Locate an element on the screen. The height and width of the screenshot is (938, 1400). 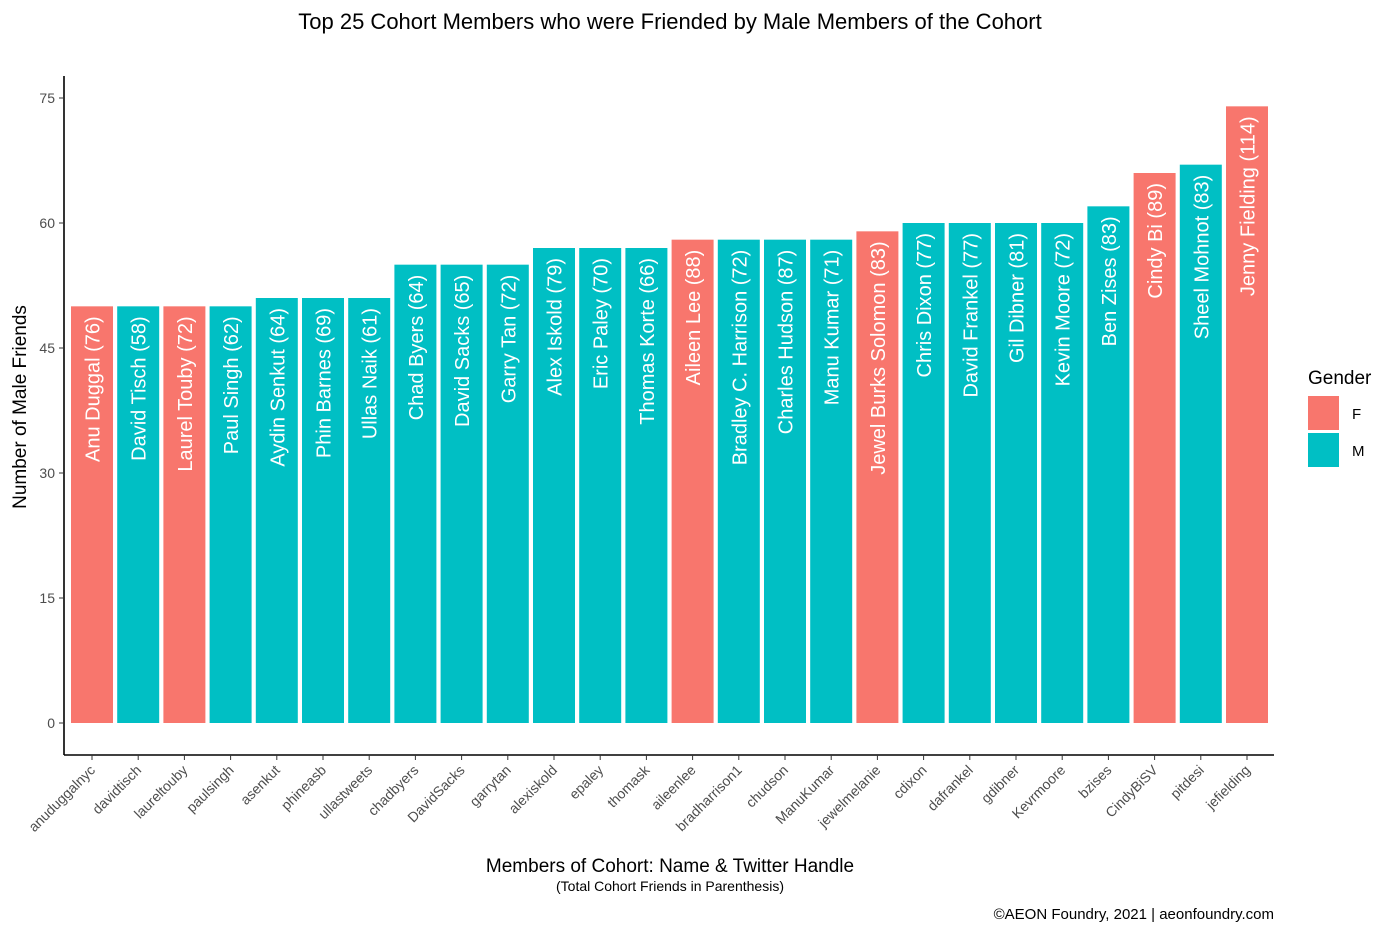
y-tick-label: 15 is located at coordinates (47, 598).